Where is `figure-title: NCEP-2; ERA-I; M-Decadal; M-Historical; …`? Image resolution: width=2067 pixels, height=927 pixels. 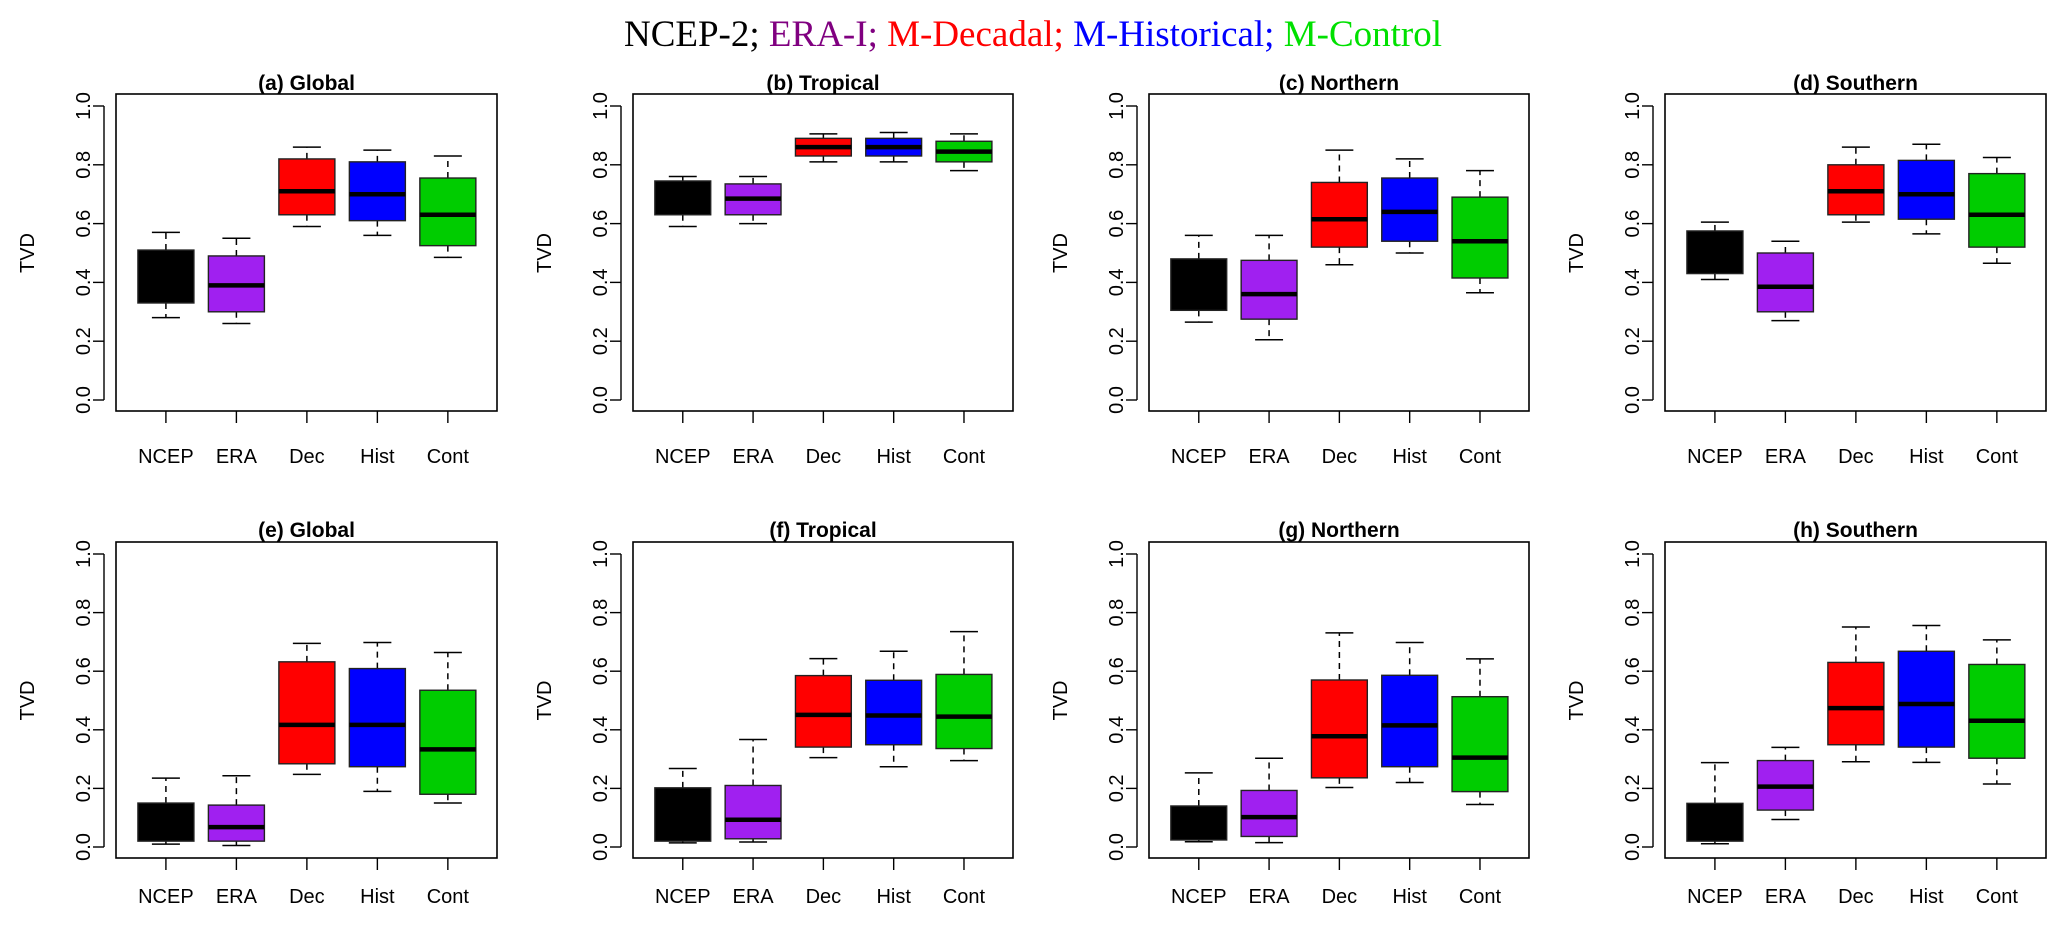
figure-title: NCEP-2; ERA-I; M-Decadal; M-Historical; … is located at coordinates (1033, 34).